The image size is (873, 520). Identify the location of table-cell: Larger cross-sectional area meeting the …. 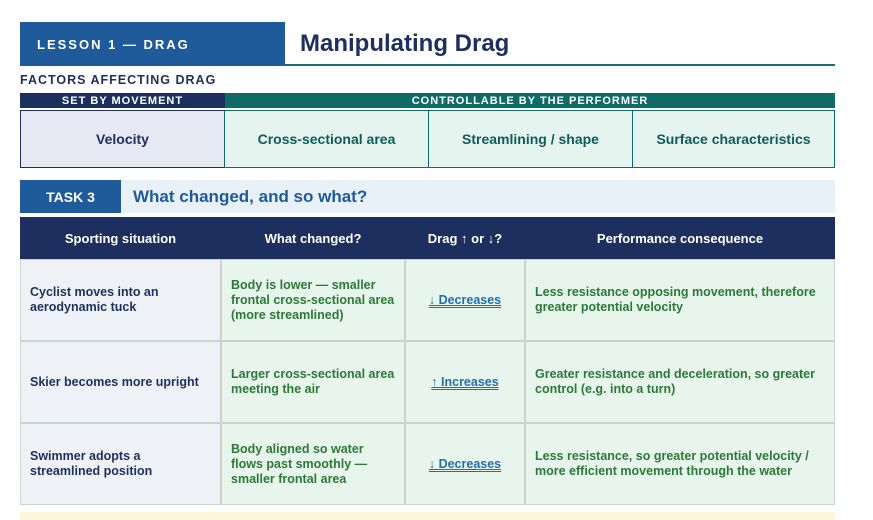
(313, 382).